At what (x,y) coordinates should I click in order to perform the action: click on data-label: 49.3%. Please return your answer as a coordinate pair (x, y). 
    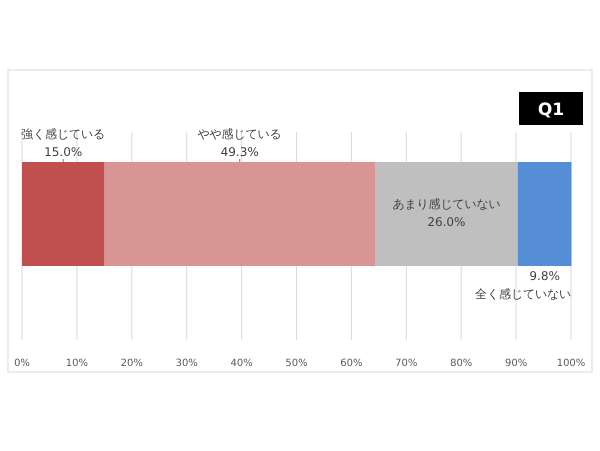
    Looking at the image, I should click on (239, 152).